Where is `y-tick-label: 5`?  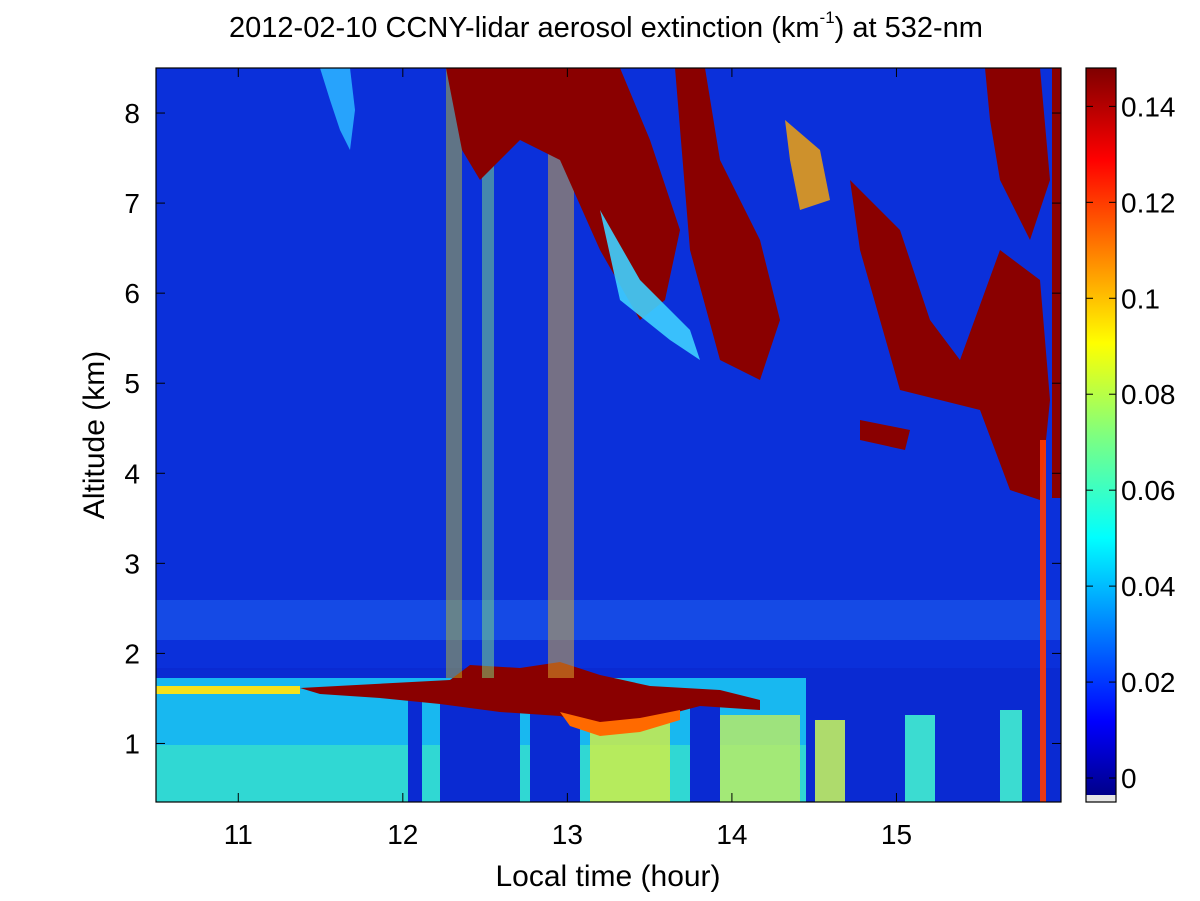
y-tick-label: 5 is located at coordinates (132, 383).